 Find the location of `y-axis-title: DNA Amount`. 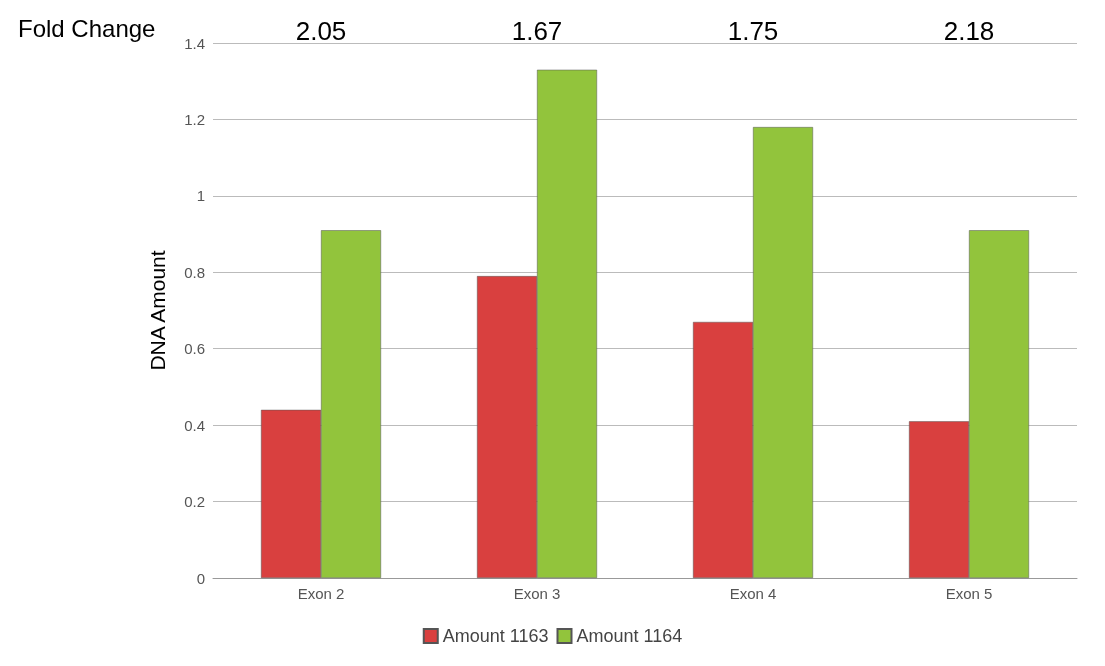

y-axis-title: DNA Amount is located at coordinates (157, 310).